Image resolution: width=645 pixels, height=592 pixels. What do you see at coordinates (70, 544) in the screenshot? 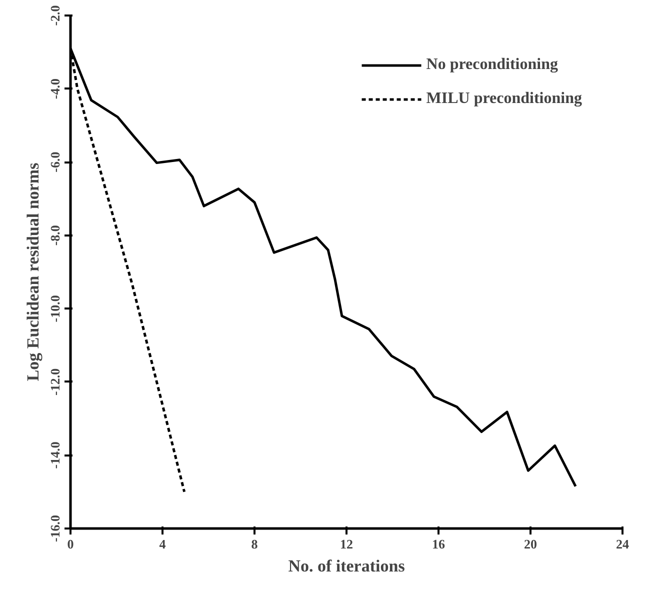
I see `x-tick-label: 0` at bounding box center [70, 544].